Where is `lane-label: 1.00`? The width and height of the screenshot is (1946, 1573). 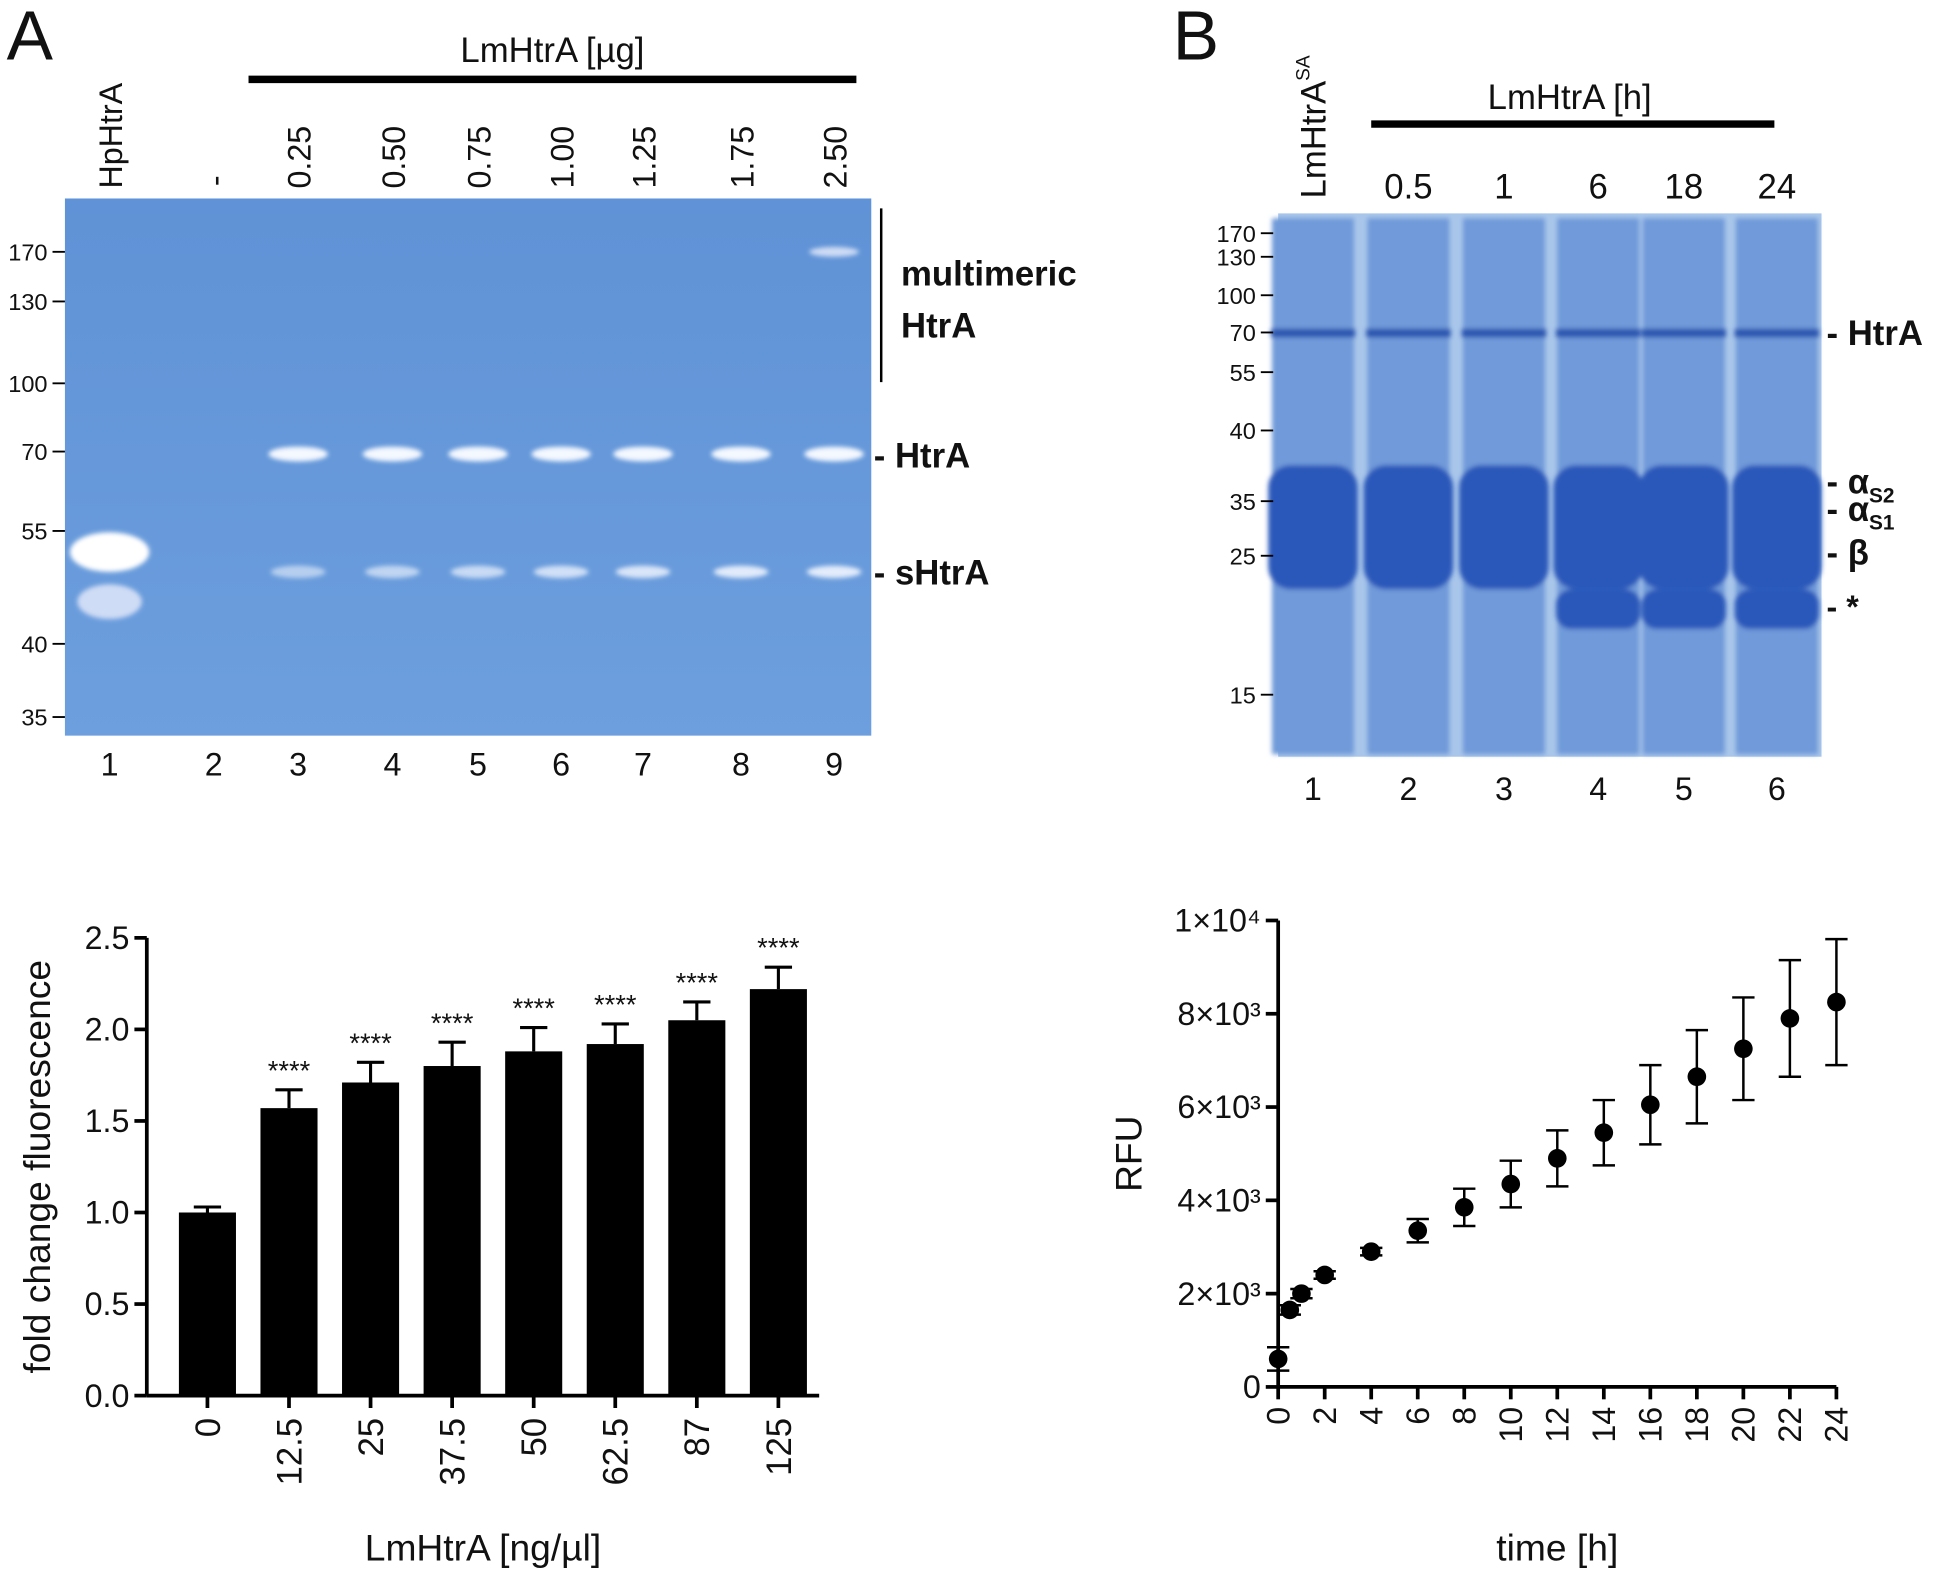
lane-label: 1.00 is located at coordinates (563, 157).